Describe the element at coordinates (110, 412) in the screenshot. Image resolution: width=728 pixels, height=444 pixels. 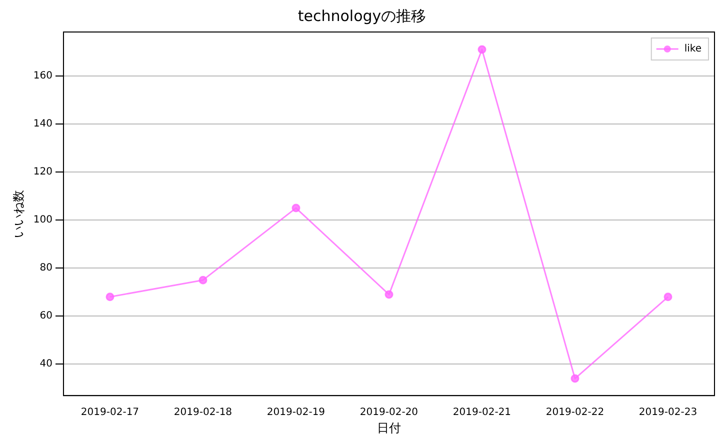
I see `x-tick-label: 2019-02-17` at that location.